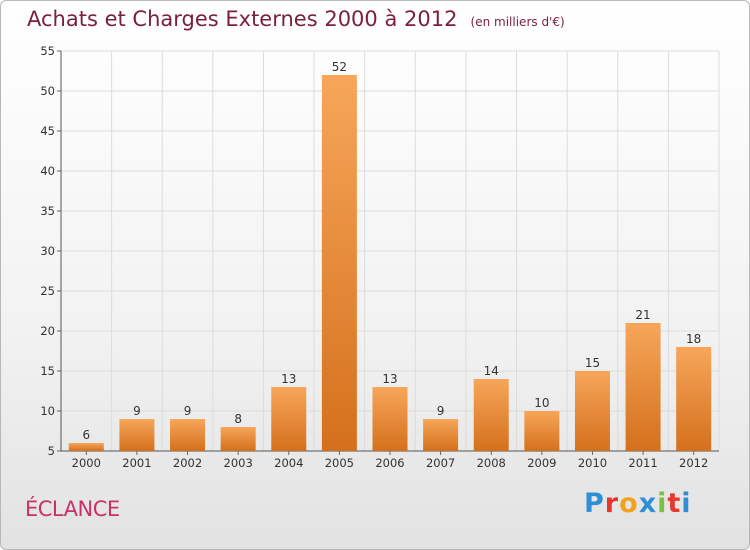 The height and width of the screenshot is (550, 750). What do you see at coordinates (541, 403) in the screenshot?
I see `data-label: 10` at bounding box center [541, 403].